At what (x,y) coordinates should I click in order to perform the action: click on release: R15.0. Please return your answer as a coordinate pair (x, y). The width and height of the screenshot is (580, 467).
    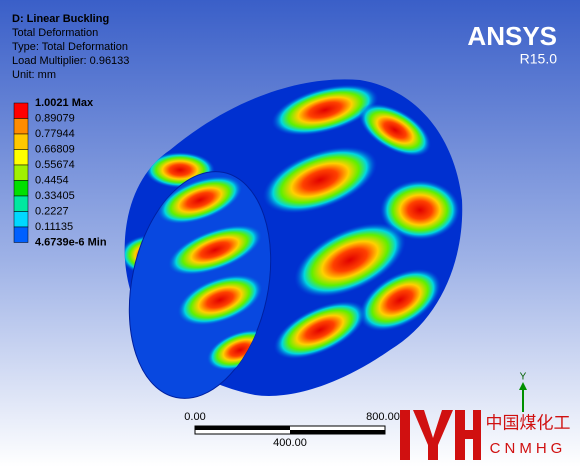
    Looking at the image, I should click on (539, 59).